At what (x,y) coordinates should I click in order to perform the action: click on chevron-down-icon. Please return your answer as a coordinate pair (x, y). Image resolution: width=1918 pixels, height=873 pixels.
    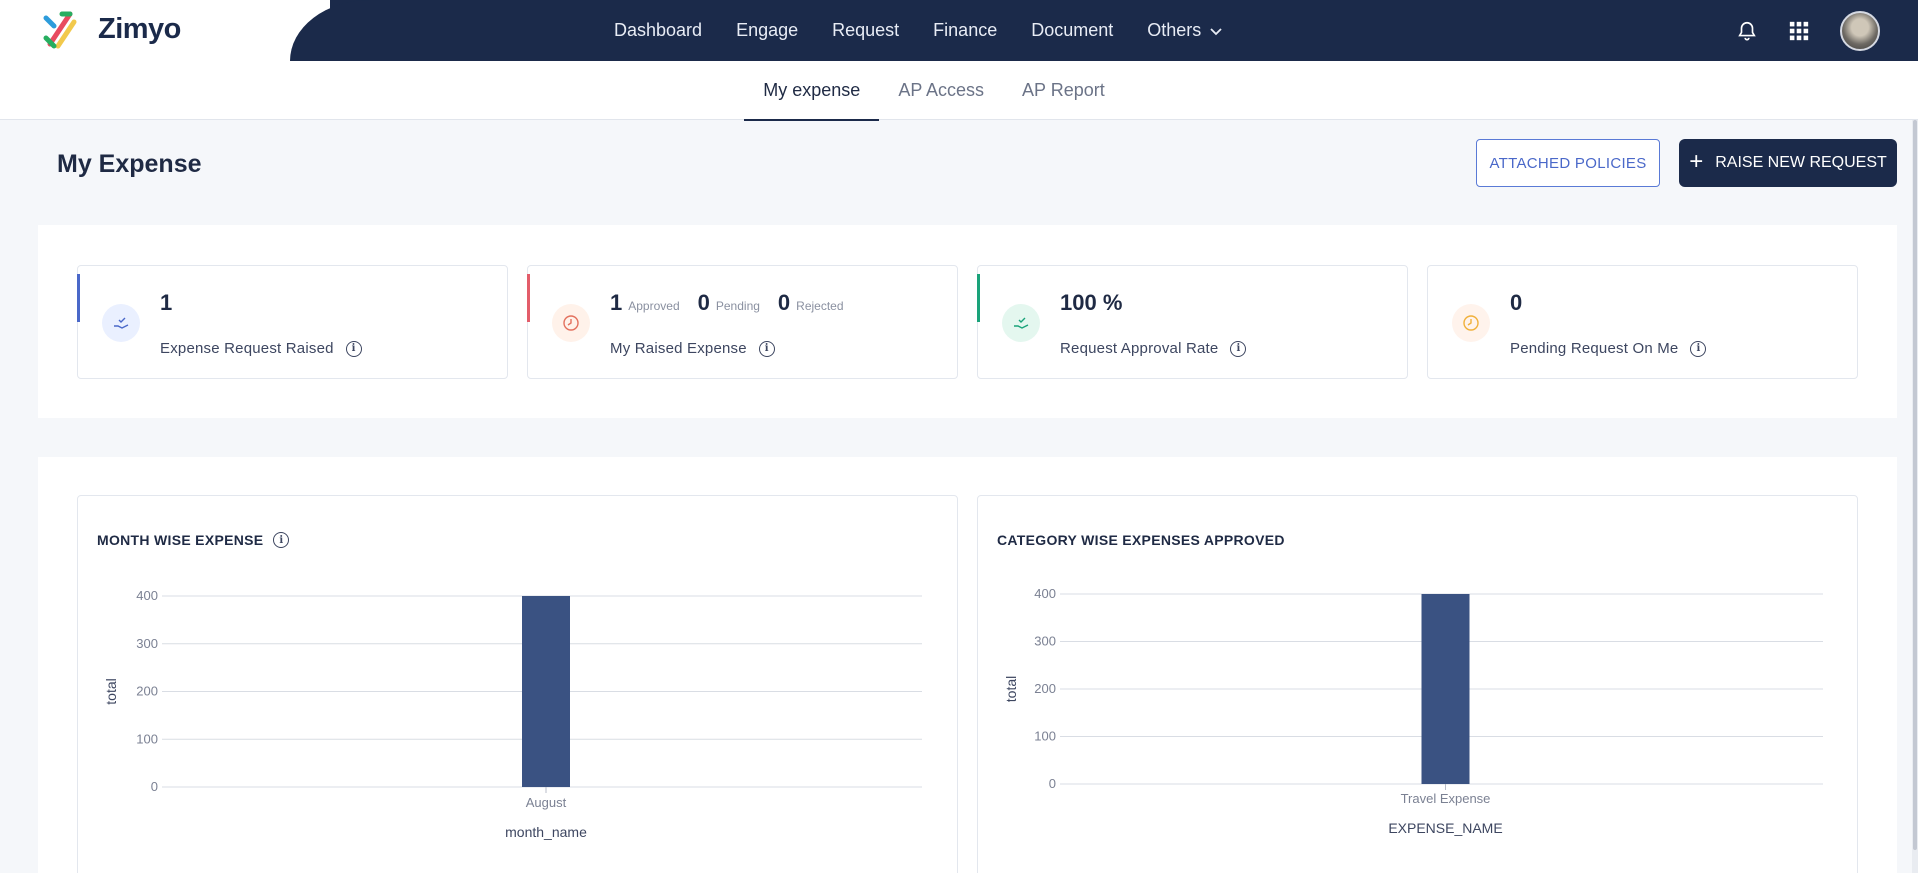
    Looking at the image, I should click on (1216, 31).